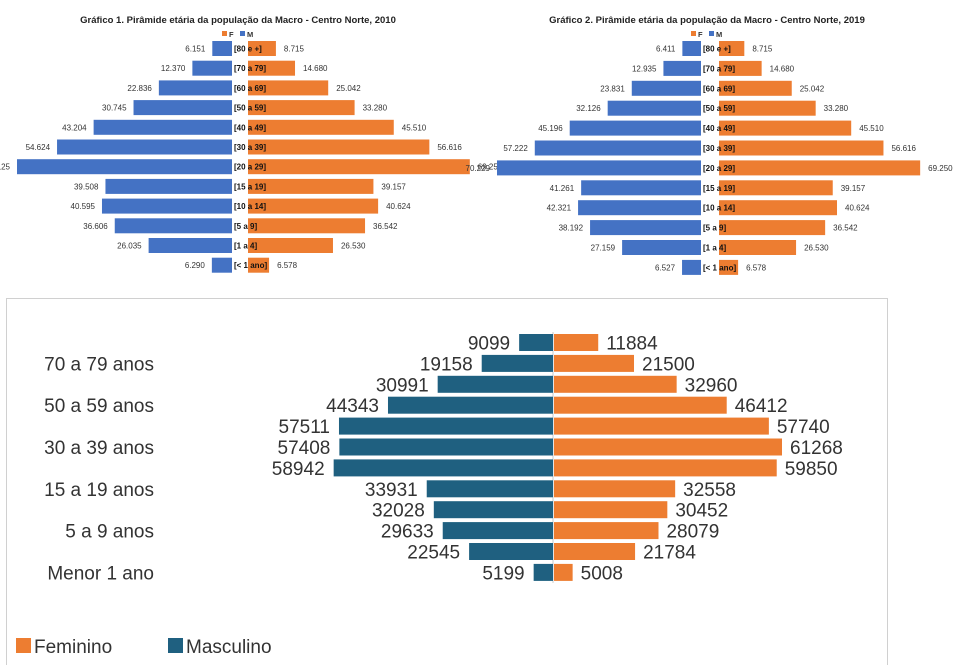  I want to click on value-label-female: 69.250, so click(940, 168).